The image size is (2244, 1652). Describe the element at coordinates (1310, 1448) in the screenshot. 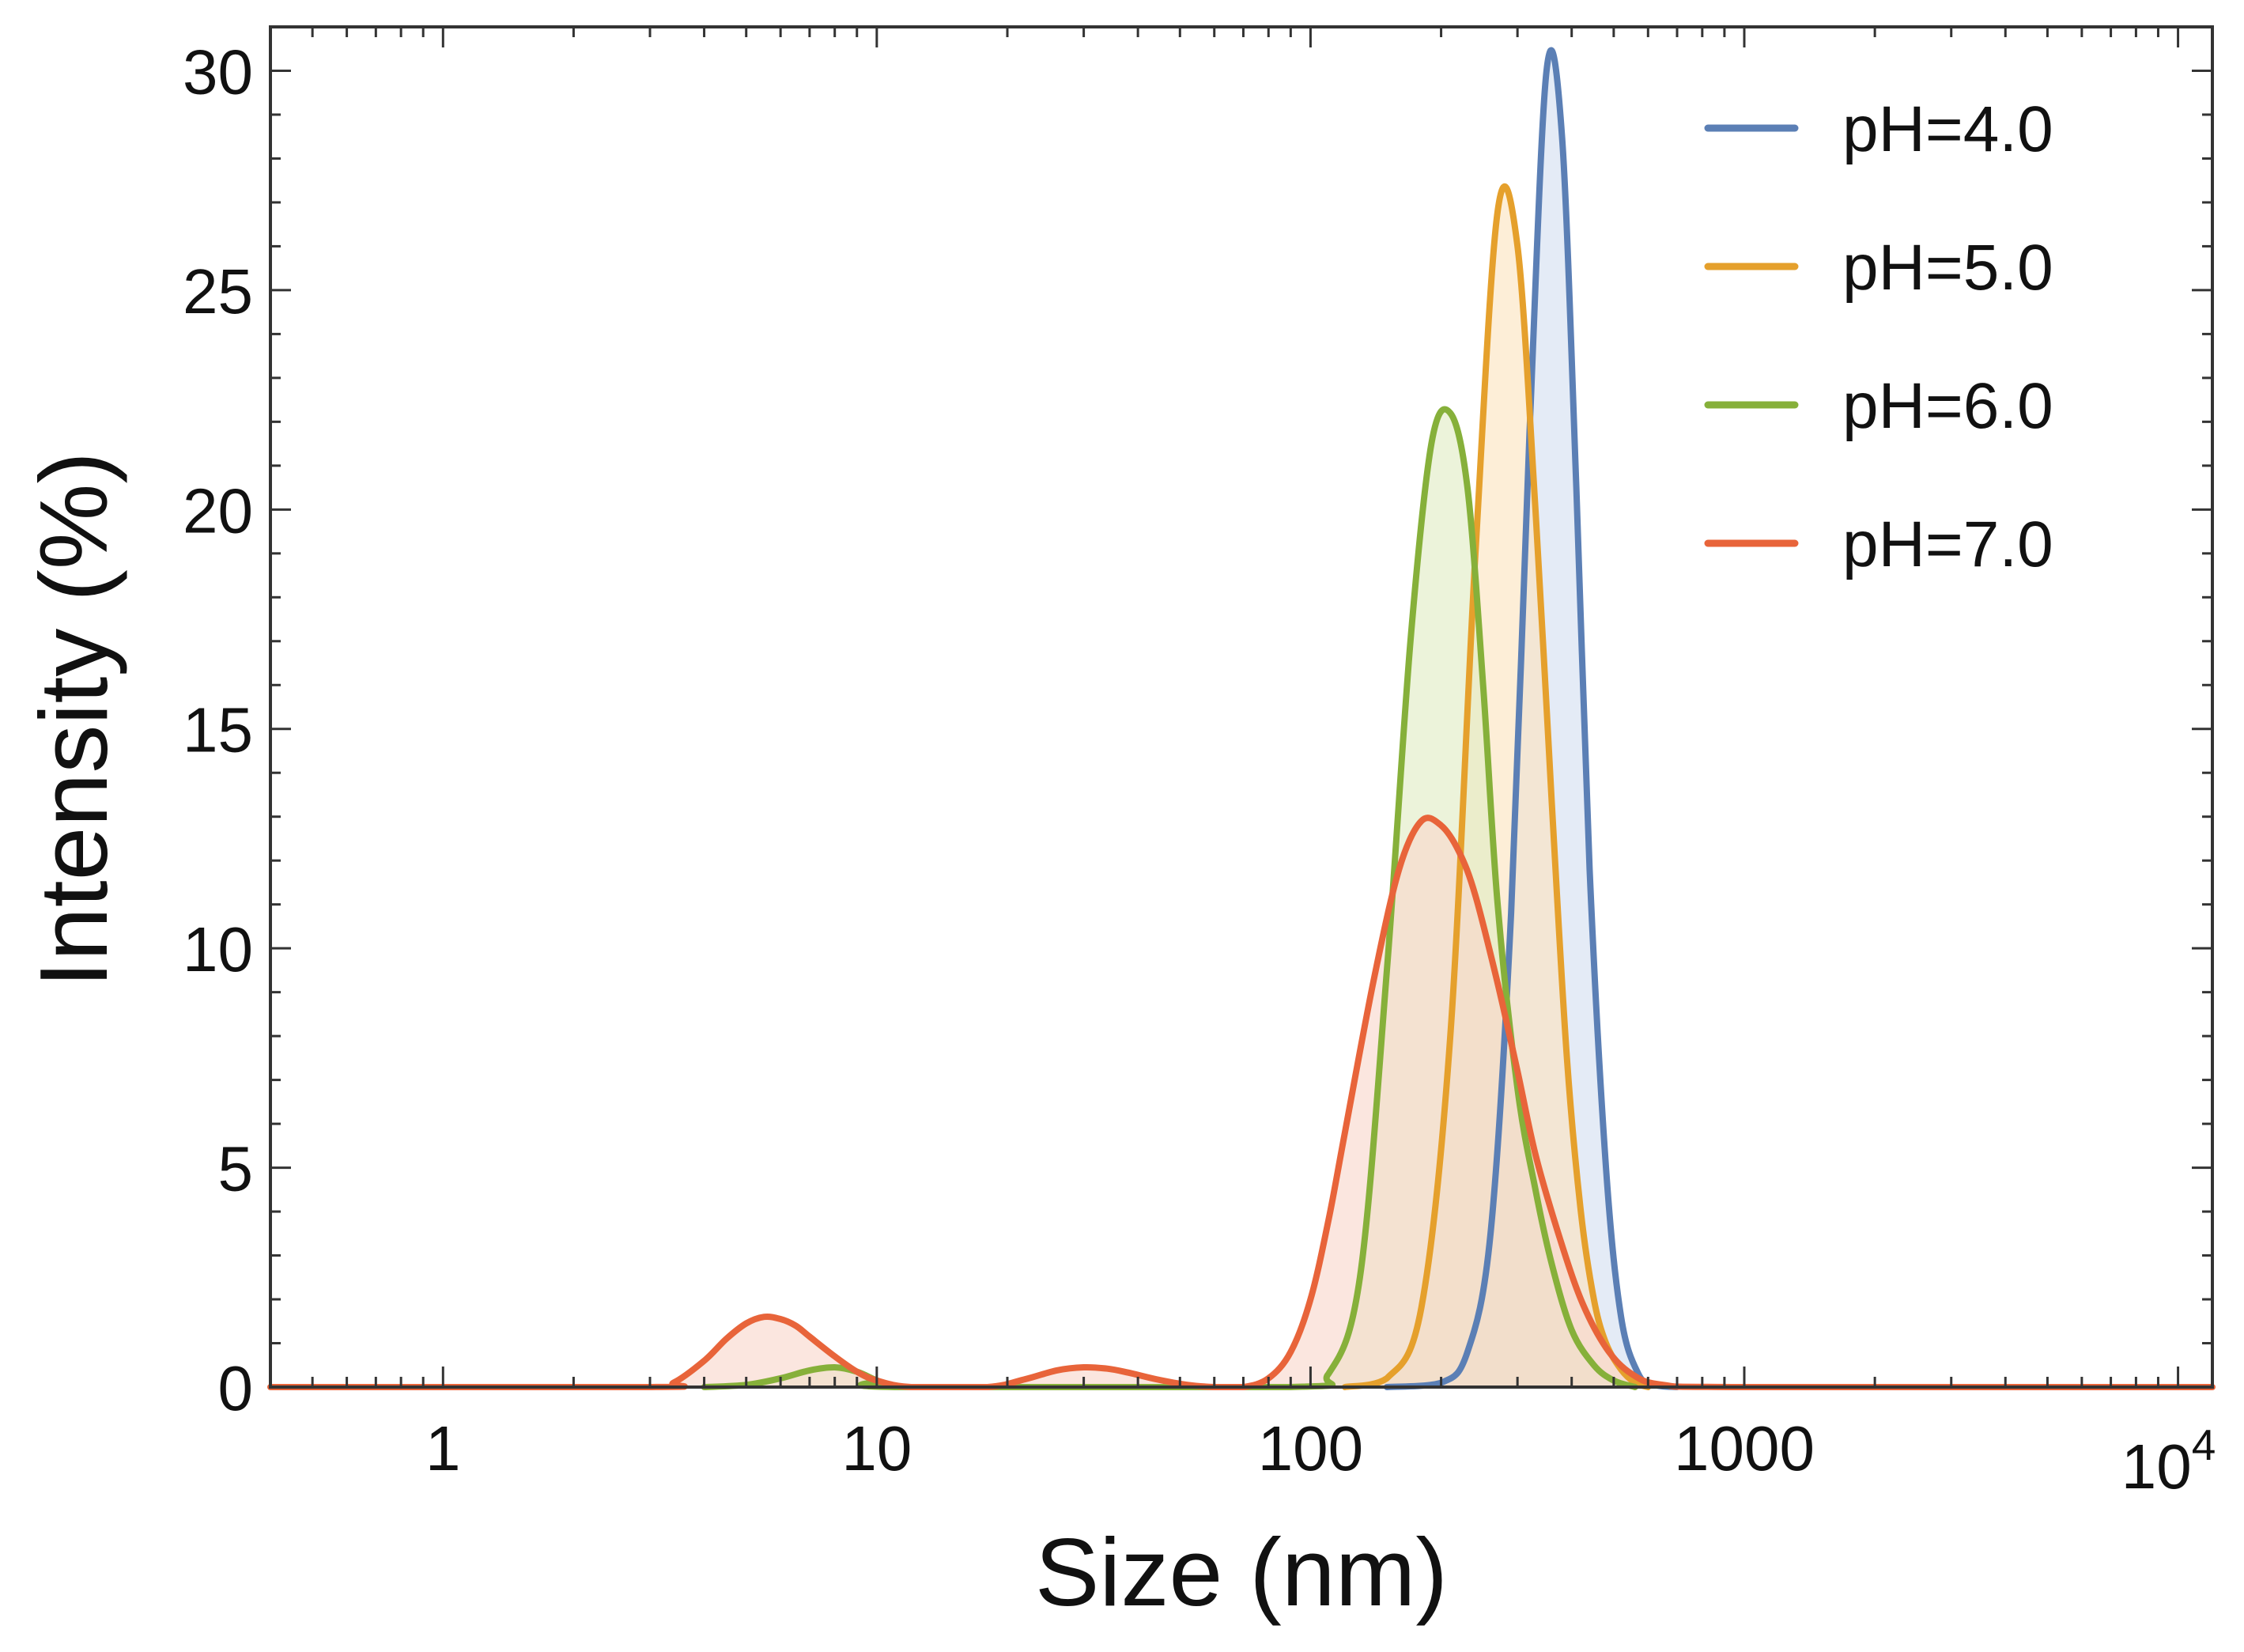

I see `x-tick-label: 100` at that location.